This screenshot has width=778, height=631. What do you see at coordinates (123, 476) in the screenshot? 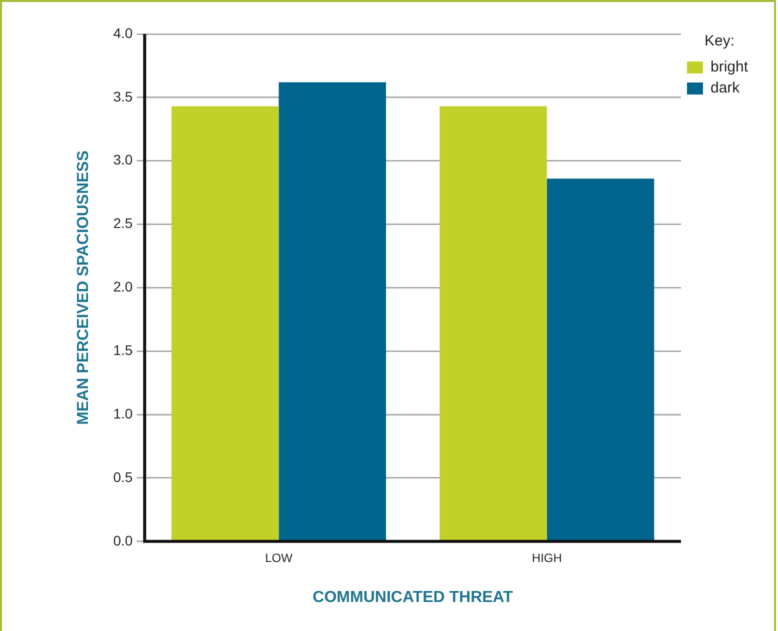
I see `y-tick-label: 0.5` at bounding box center [123, 476].